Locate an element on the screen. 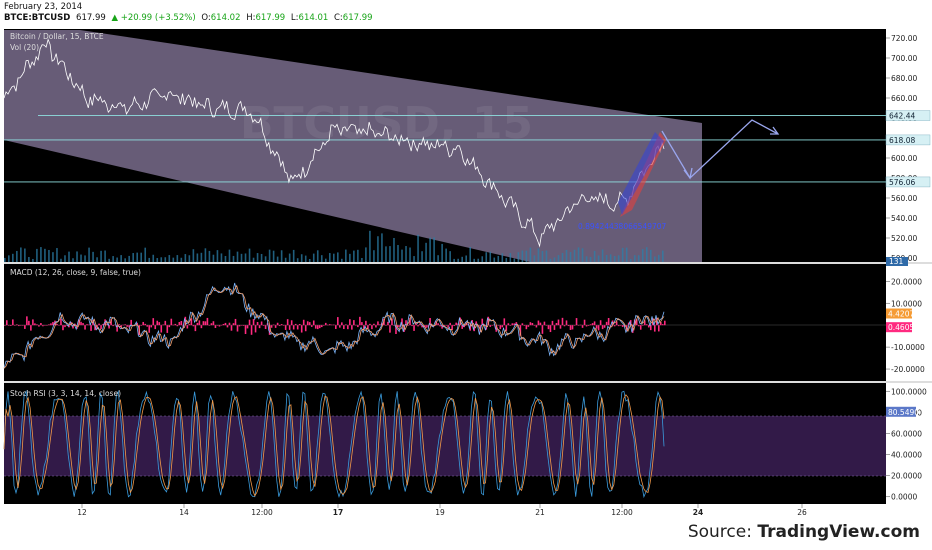  volume-value-label: 131 is located at coordinates (896, 261).